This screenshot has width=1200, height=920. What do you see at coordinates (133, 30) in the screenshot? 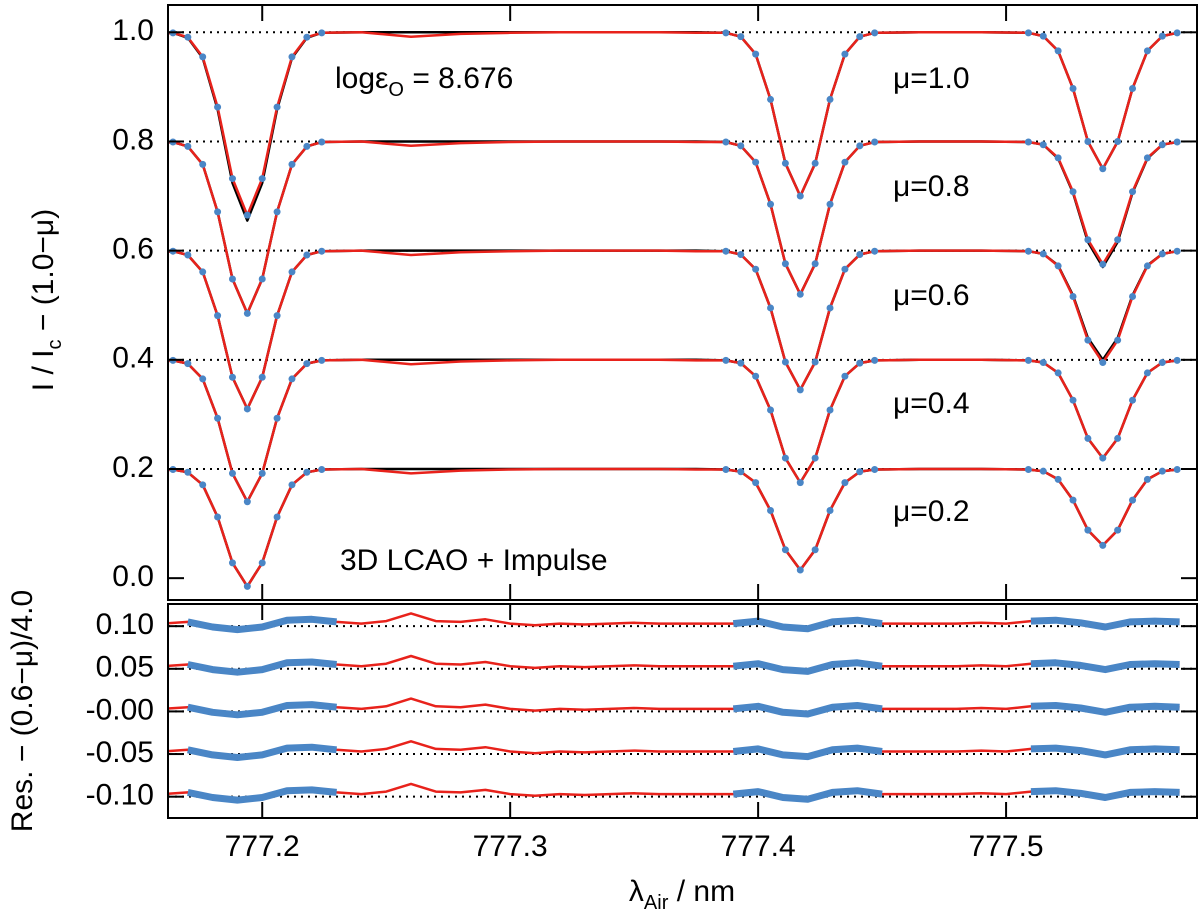
I see `y-tick-label: 1.0` at bounding box center [133, 30].